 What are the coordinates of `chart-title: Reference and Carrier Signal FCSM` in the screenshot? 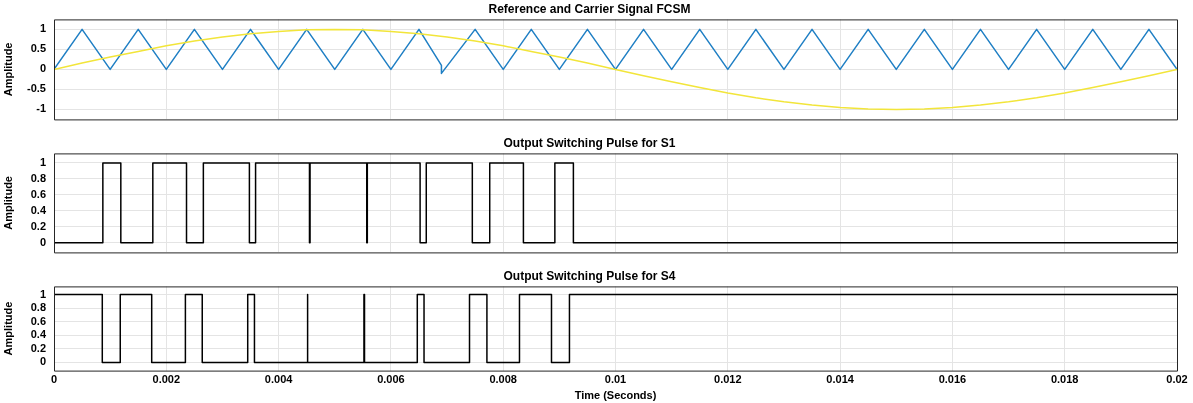 It's located at (589, 8).